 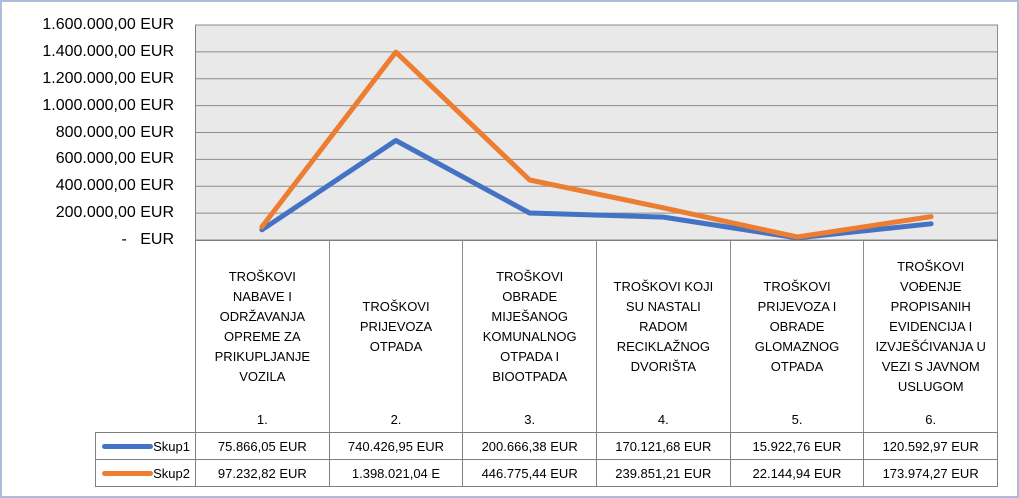 What do you see at coordinates (930, 473) in the screenshot?
I see `table-cell: 173.974,27 EUR` at bounding box center [930, 473].